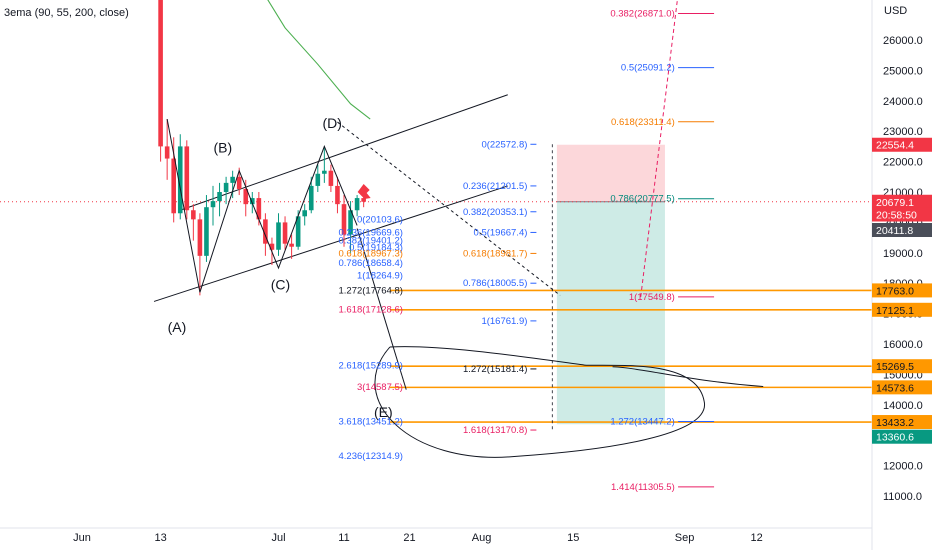 The width and height of the screenshot is (932, 550). I want to click on x-tick-label: 11, so click(343, 538).